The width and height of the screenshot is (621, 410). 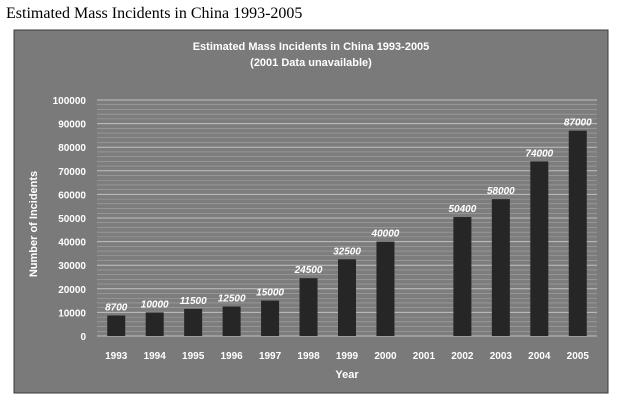 I want to click on data-label: 50400, so click(x=462, y=209).